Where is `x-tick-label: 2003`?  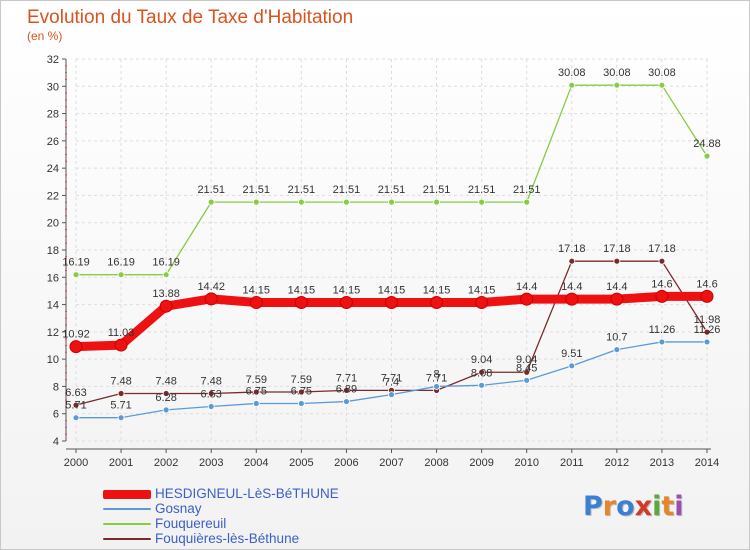 x-tick-label: 2003 is located at coordinates (211, 463).